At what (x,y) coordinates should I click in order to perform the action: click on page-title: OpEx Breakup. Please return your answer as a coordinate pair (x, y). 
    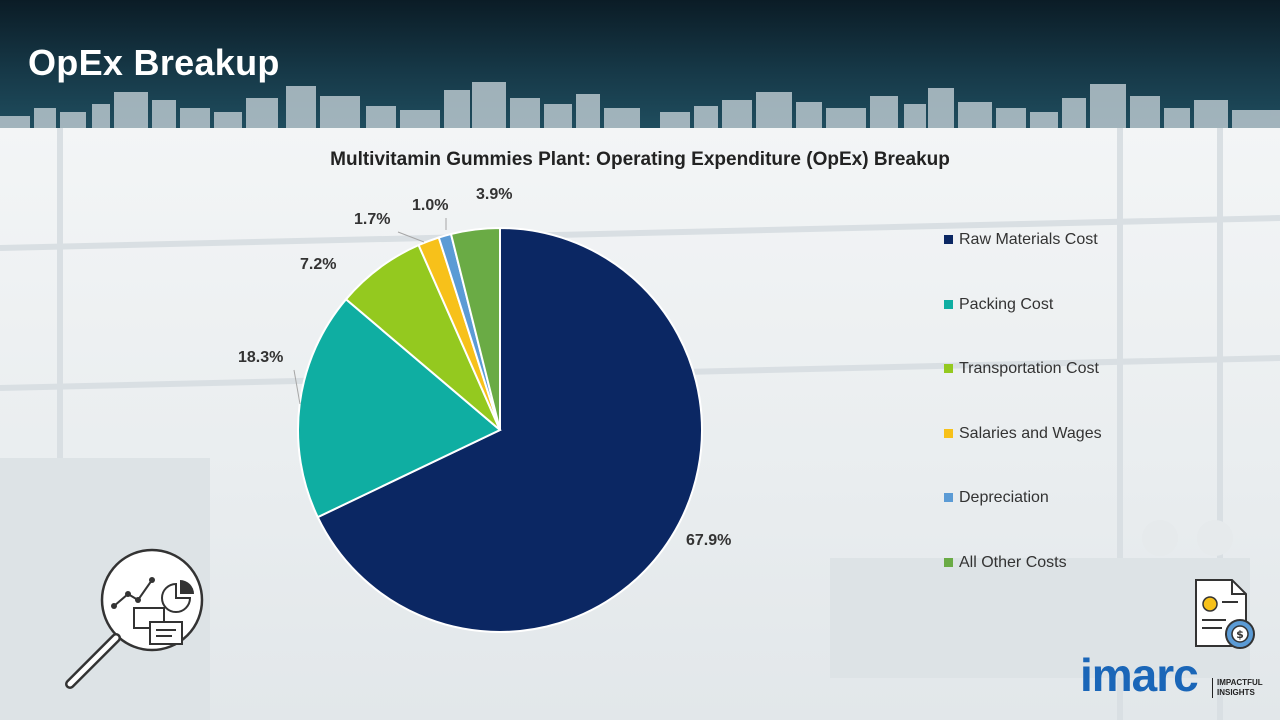
    Looking at the image, I should click on (154, 62).